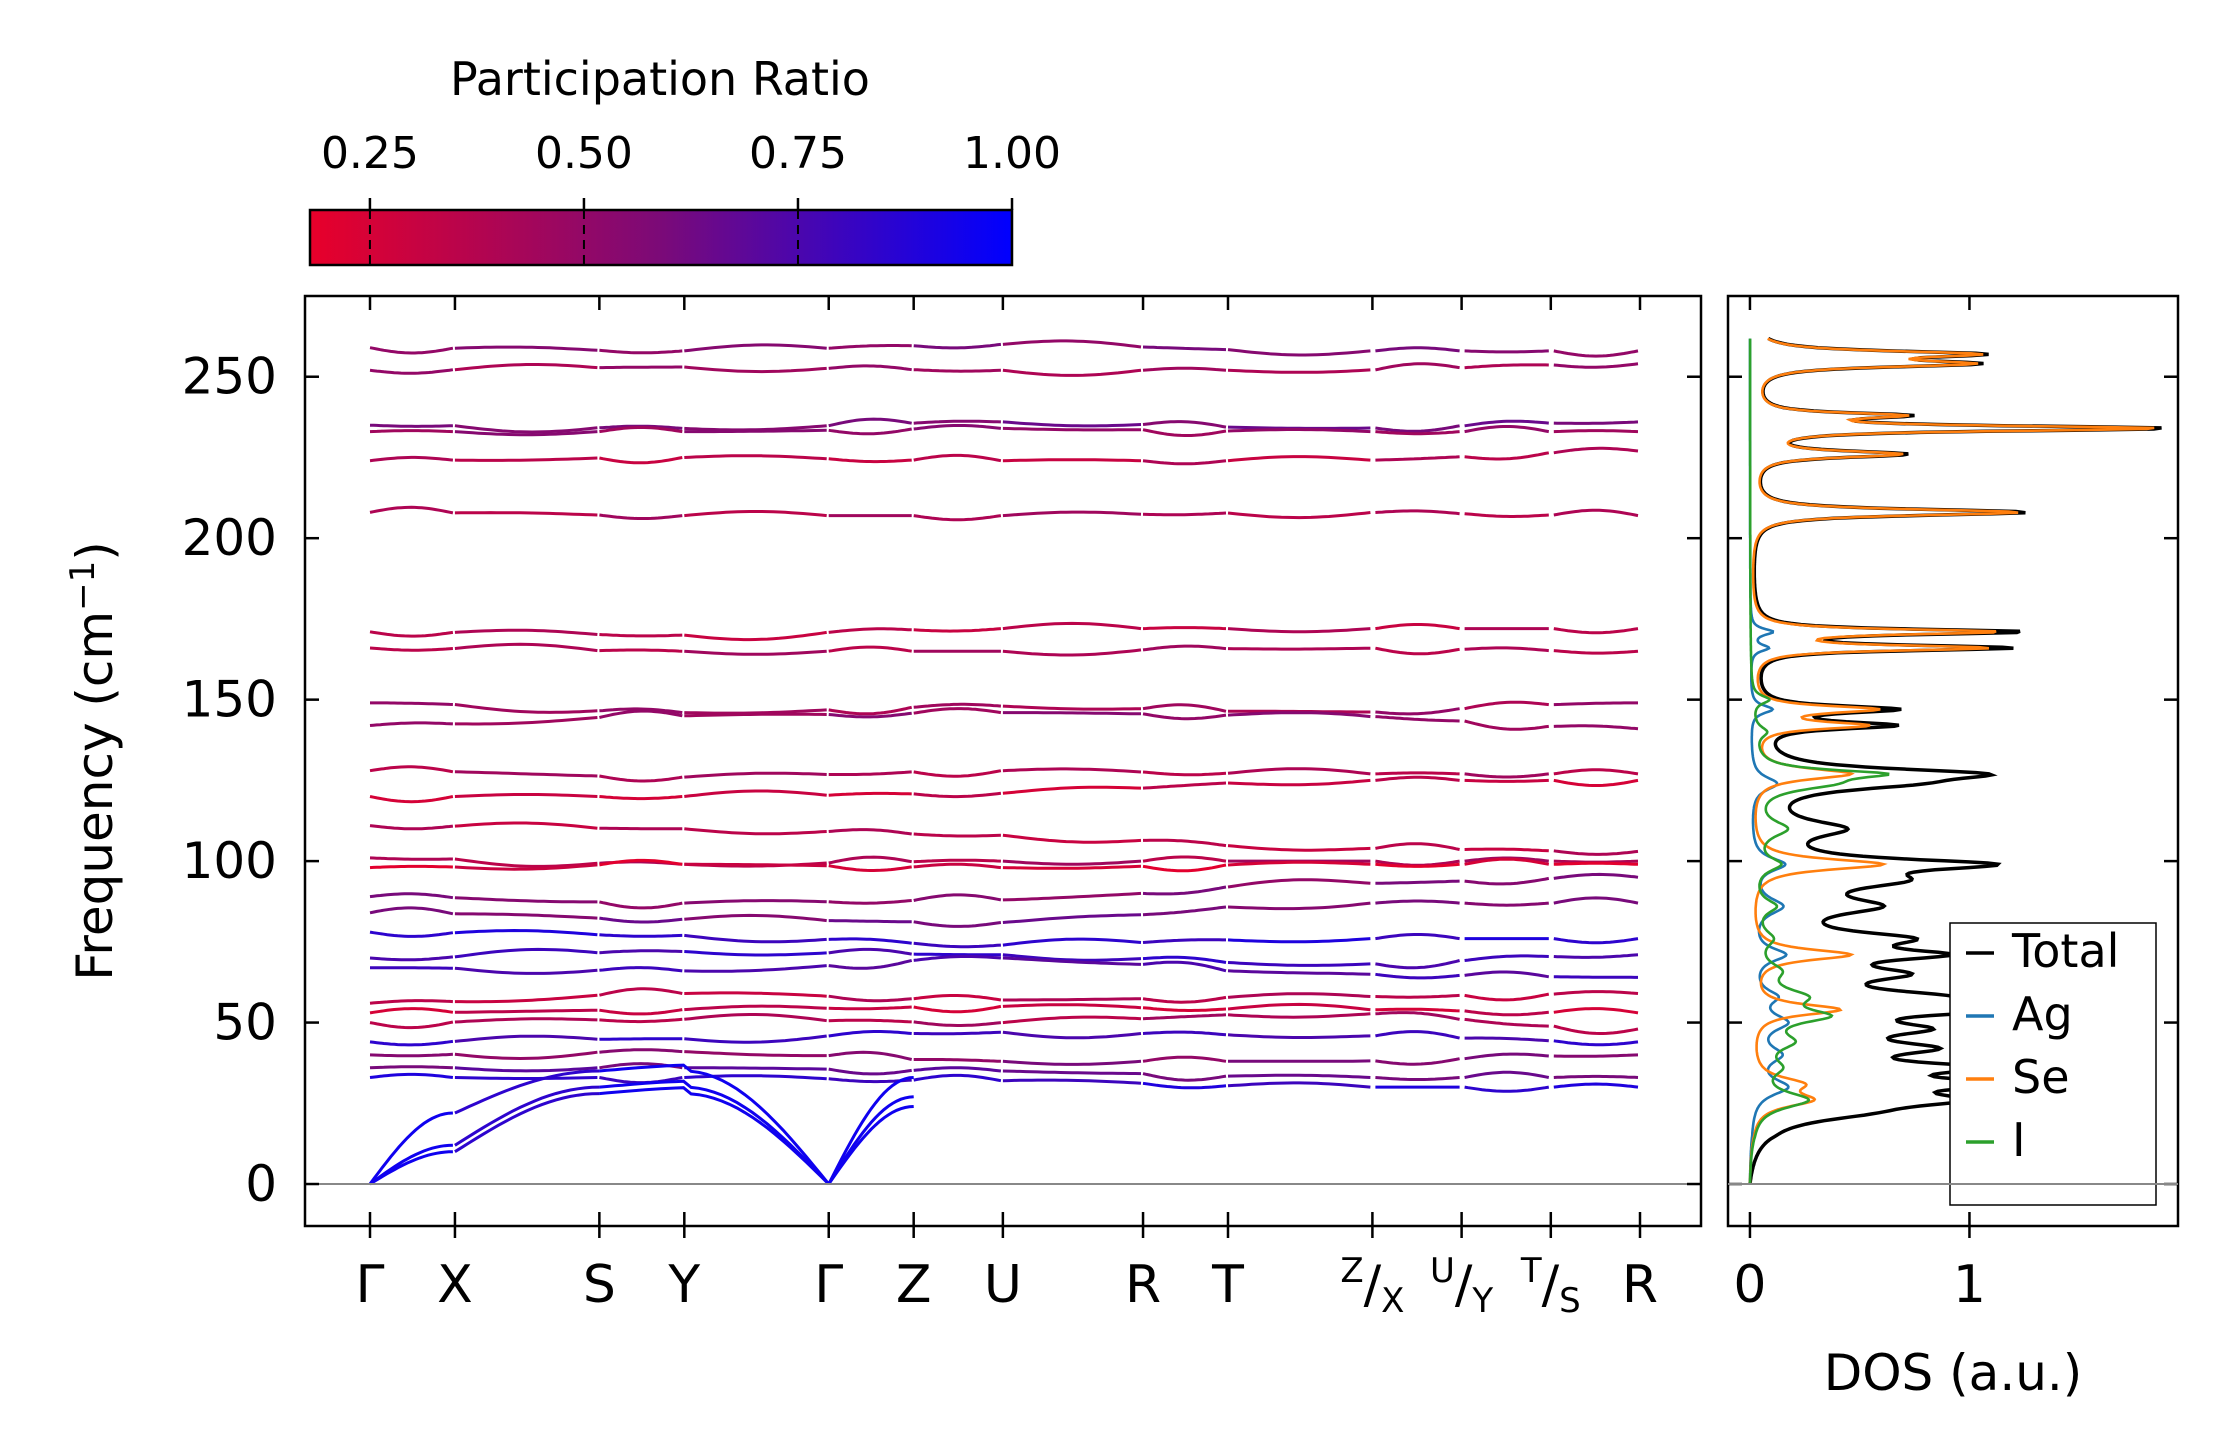 The image size is (2222, 1455). Describe the element at coordinates (914, 1285) in the screenshot. I see `k-point-label: Z` at that location.